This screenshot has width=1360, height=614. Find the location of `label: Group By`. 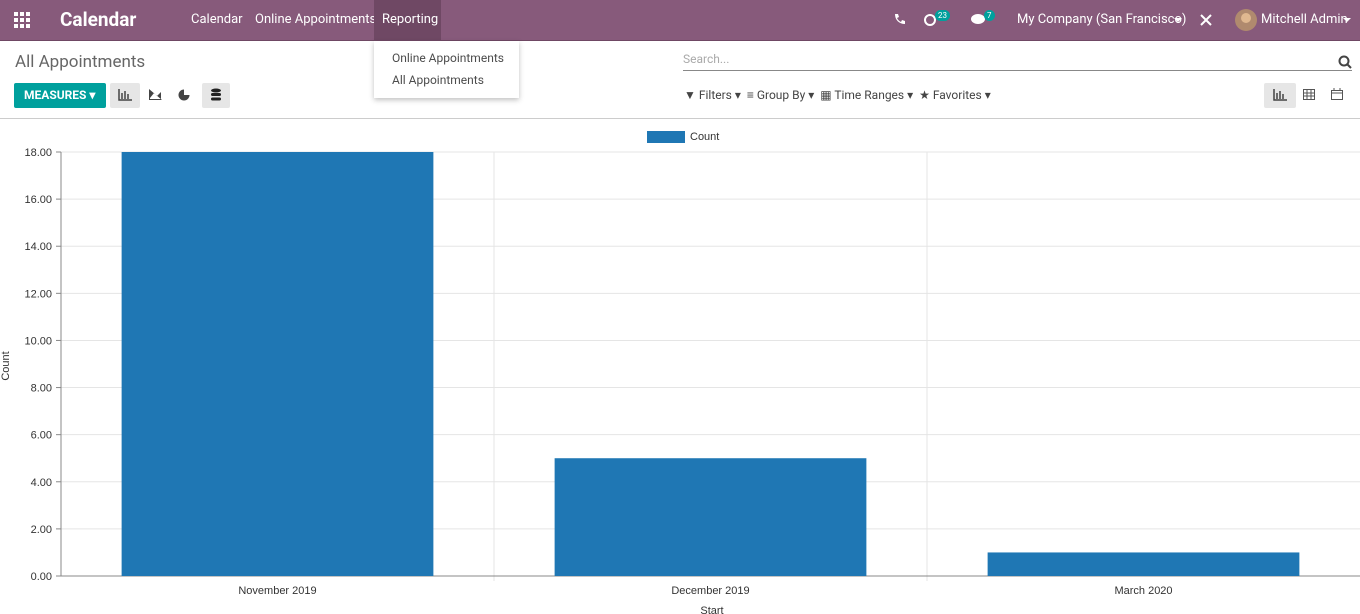

label: Group By is located at coordinates (781, 95).